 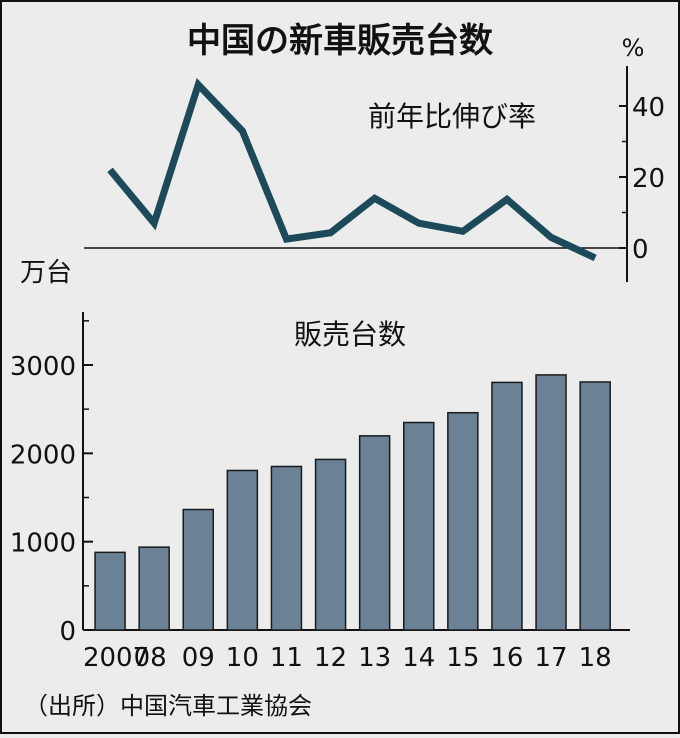 I want to click on source-note: （出所）中国汽車工業協会, so click(x=168, y=706).